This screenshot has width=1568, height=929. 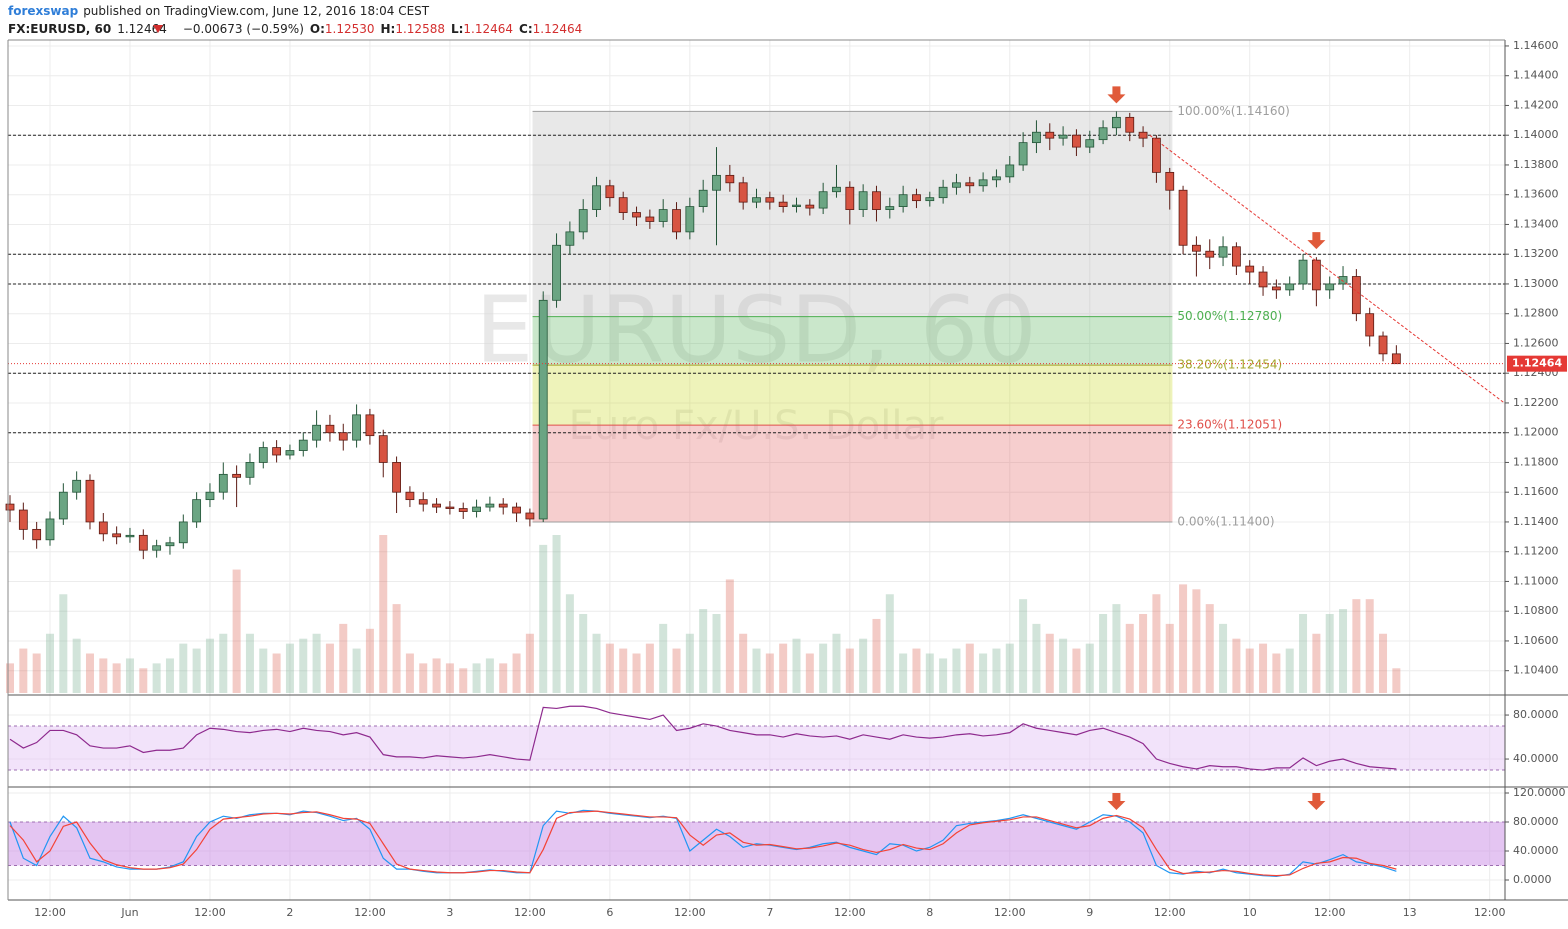 What do you see at coordinates (1536, 580) in the screenshot?
I see `y-tick-label: 1.11000` at bounding box center [1536, 580].